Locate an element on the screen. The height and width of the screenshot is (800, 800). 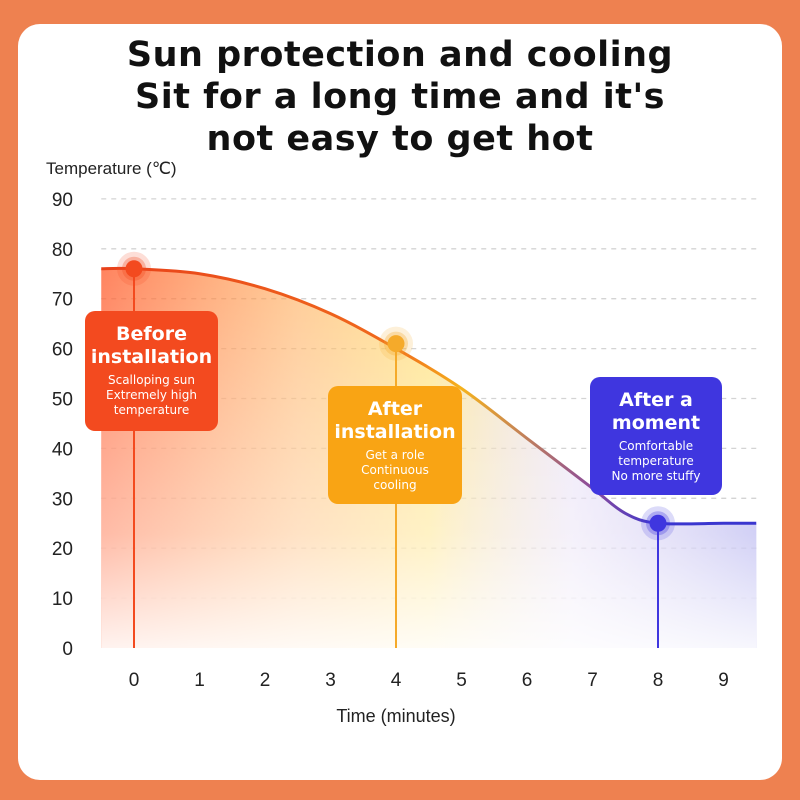
callout-desc: No more stuffy is located at coordinates (656, 476).